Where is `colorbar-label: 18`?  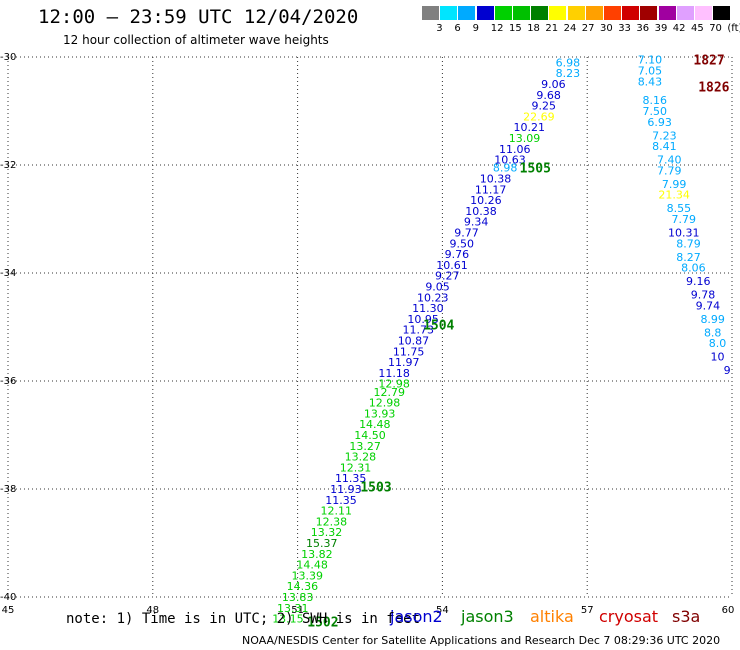 colorbar-label: 18 is located at coordinates (533, 28).